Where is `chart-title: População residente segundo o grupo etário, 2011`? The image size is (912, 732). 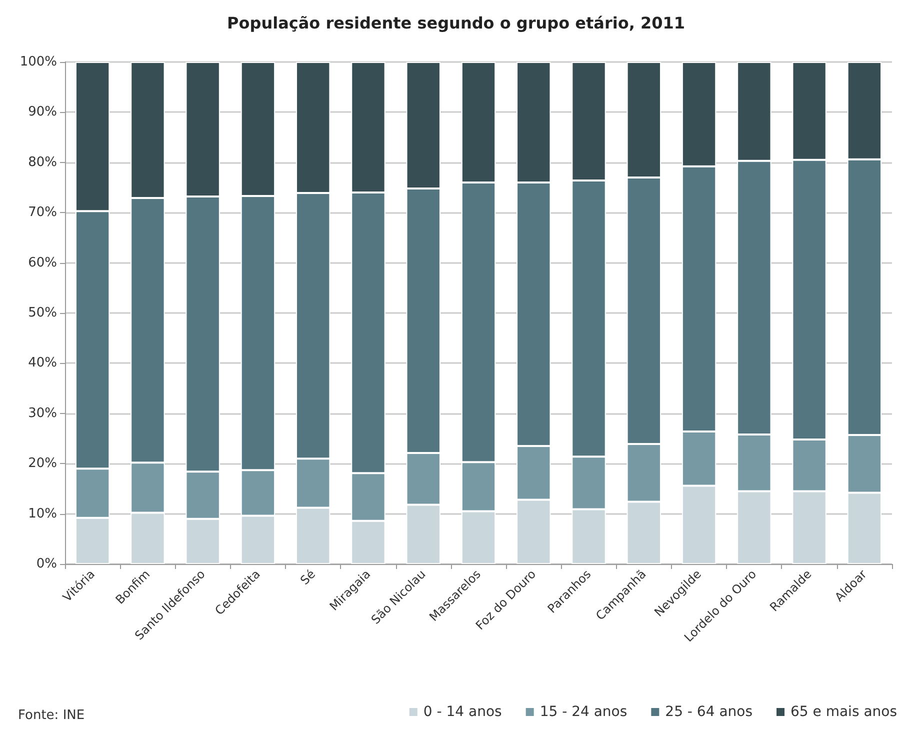 chart-title: População residente segundo o grupo etário, 2011 is located at coordinates (456, 23).